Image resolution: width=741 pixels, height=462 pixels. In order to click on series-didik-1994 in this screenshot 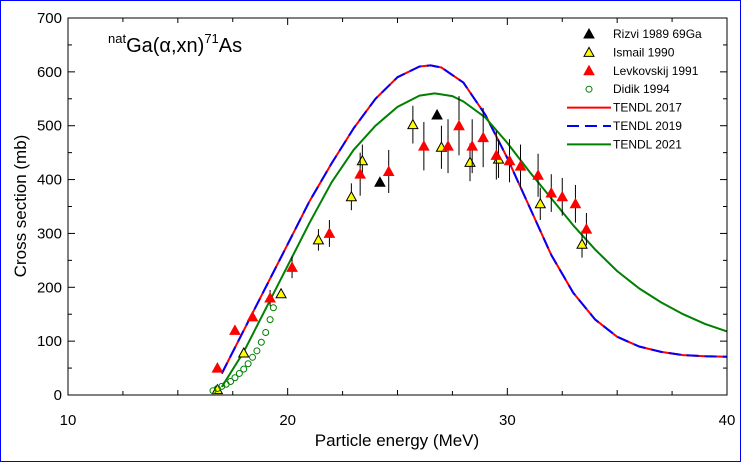, I will do `click(243, 349)`.